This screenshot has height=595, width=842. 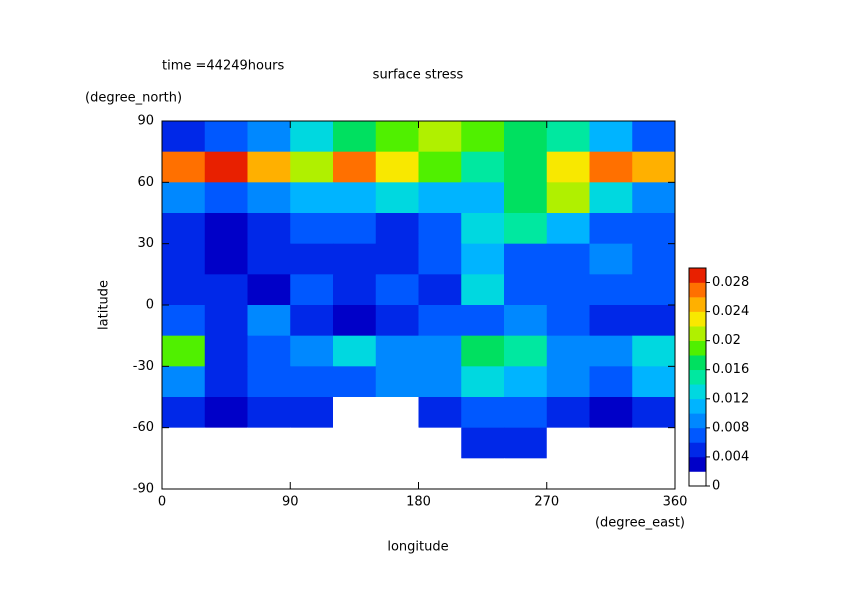 I want to click on colorbar-tick-label: 0.008, so click(x=730, y=427).